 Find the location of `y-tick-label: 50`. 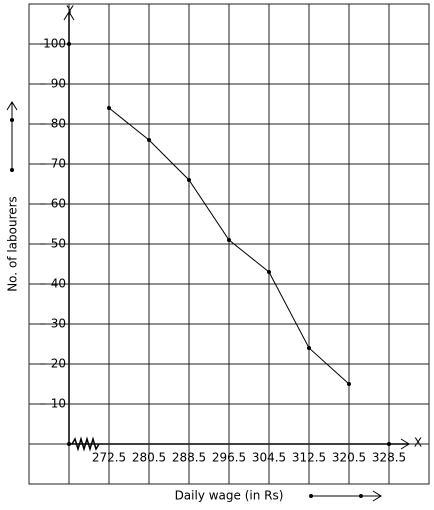

y-tick-label: 50 is located at coordinates (58, 244).